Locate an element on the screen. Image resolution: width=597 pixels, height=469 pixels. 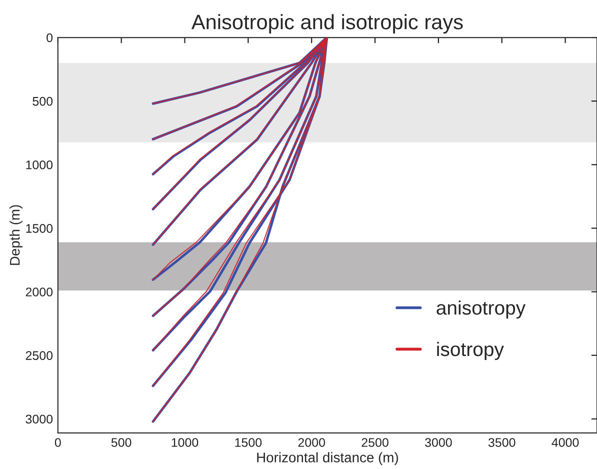
x-tick-label: 3500 is located at coordinates (502, 442).